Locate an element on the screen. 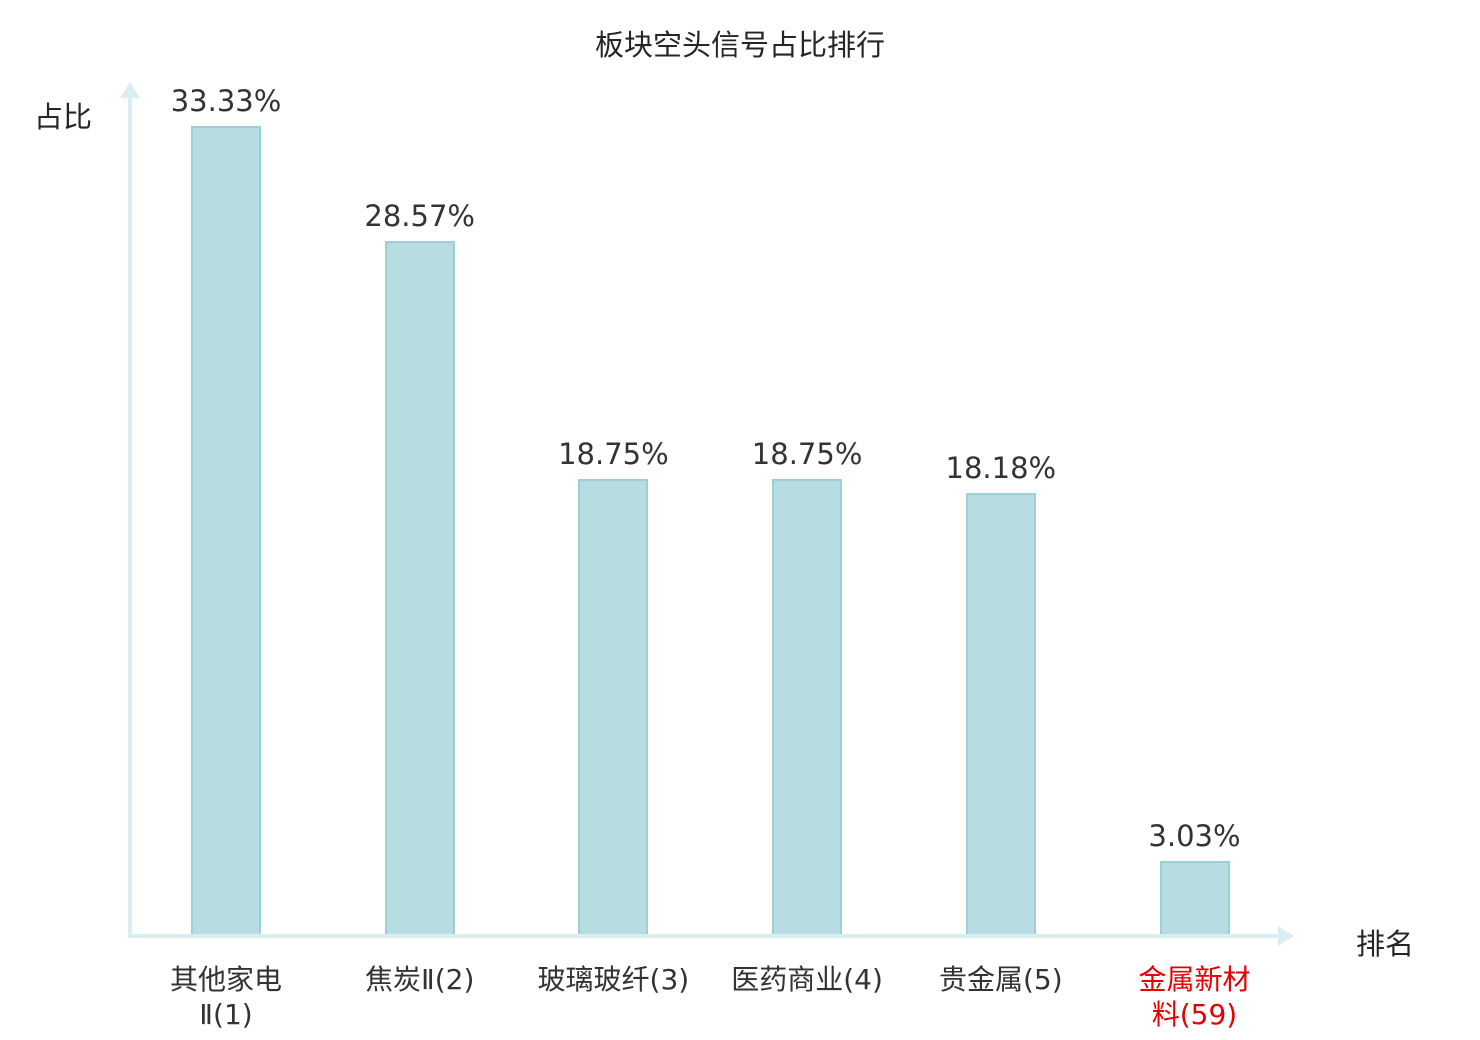 This screenshot has width=1480, height=1040. bar-category-label: 玻璃玻纤(3) is located at coordinates (613, 979).